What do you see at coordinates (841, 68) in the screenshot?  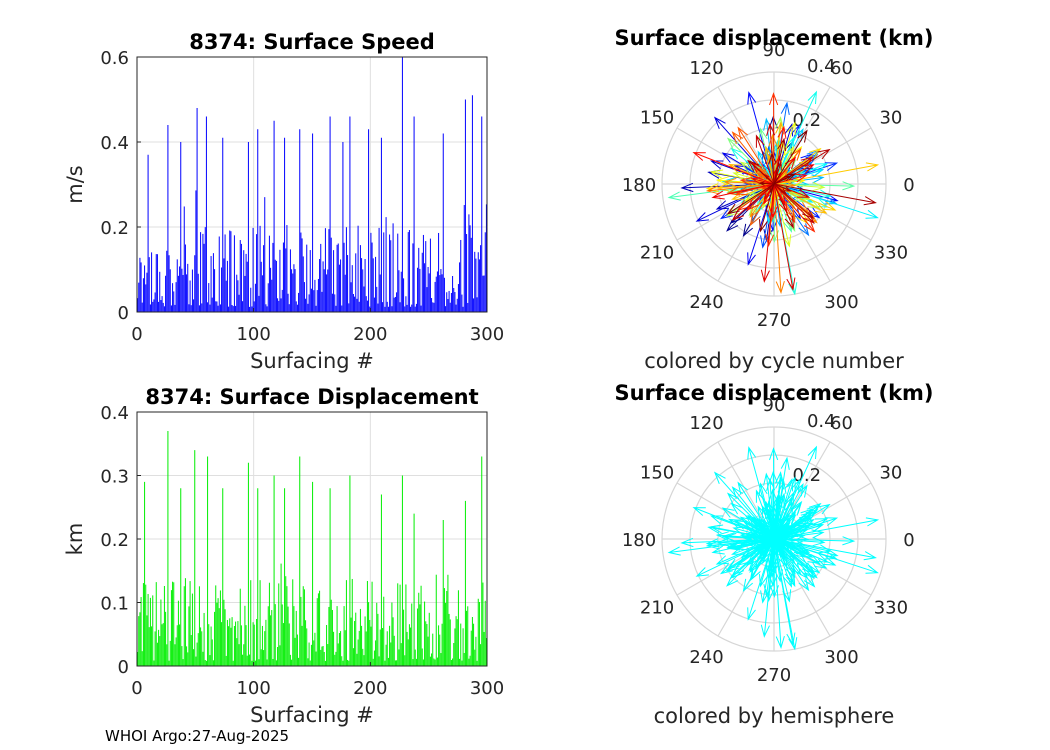 I see `angle-tick-label: 60` at bounding box center [841, 68].